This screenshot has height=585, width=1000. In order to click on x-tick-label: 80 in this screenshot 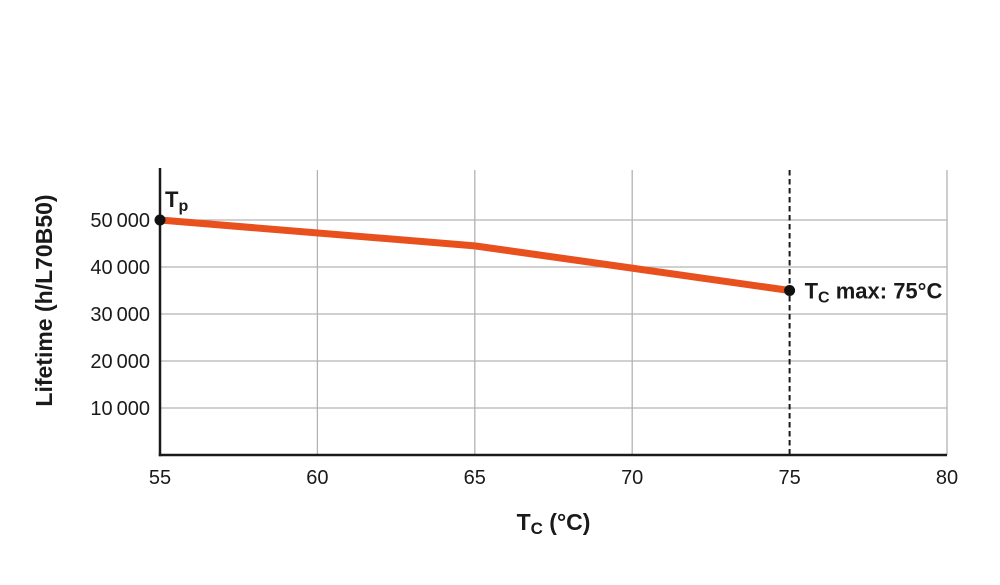, I will do `click(947, 478)`.